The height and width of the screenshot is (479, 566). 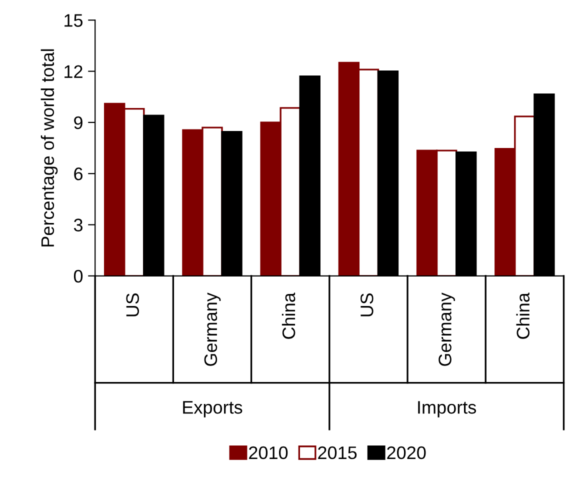 I want to click on legend-label: 2015, so click(x=337, y=453).